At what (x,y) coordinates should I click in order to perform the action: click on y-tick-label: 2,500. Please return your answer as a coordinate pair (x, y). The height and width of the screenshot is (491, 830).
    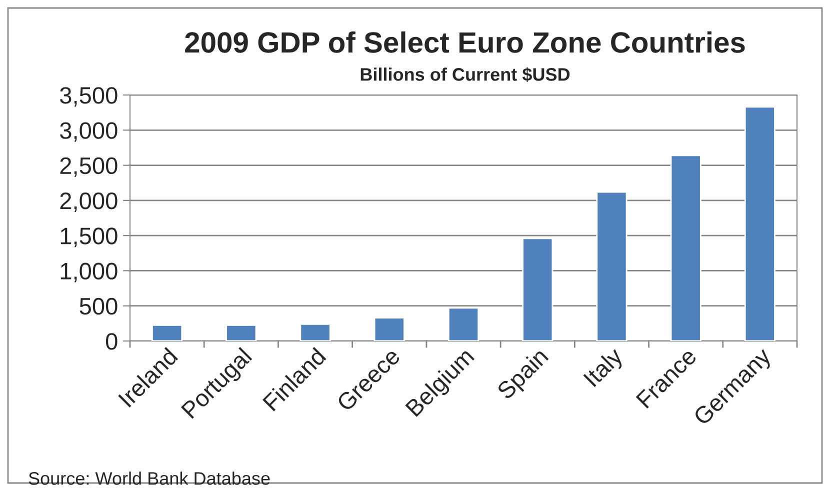
    Looking at the image, I should click on (89, 167).